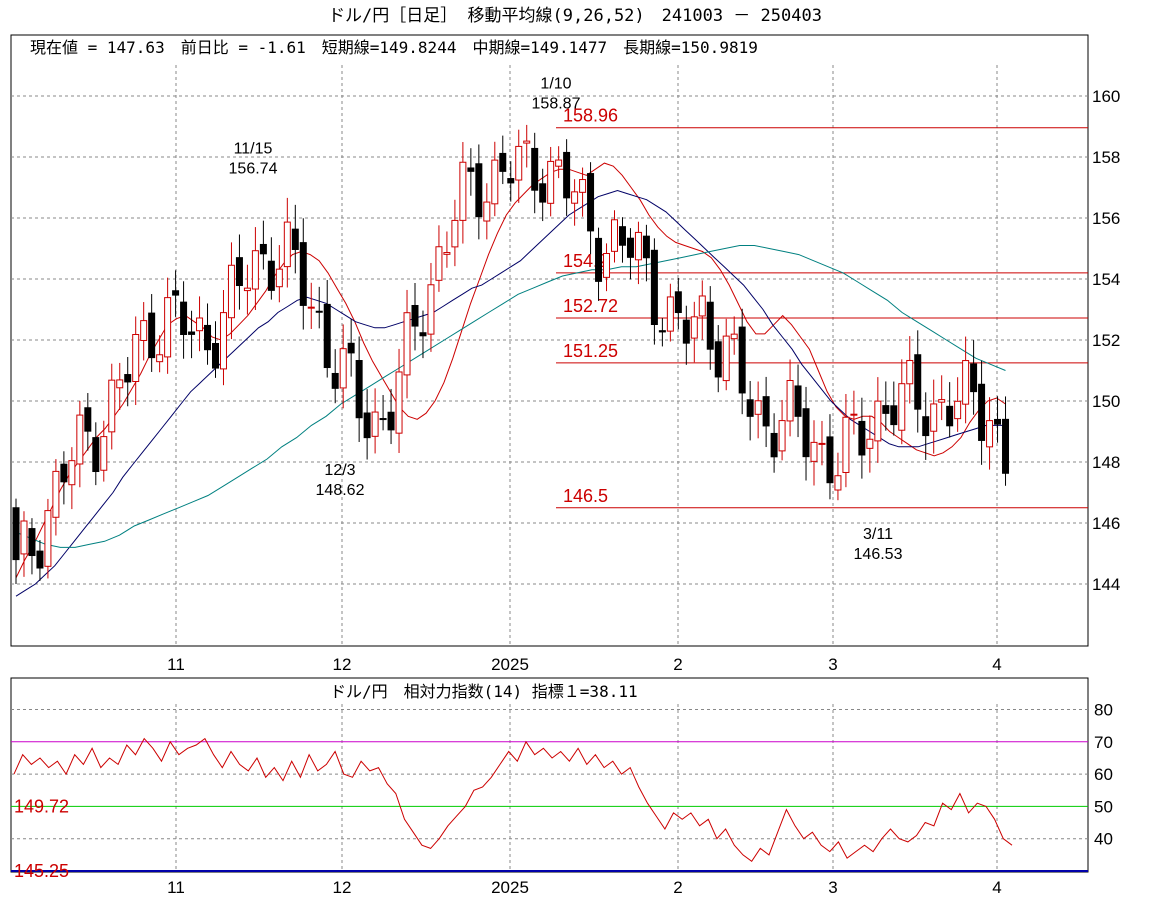 The width and height of the screenshot is (1171, 902). What do you see at coordinates (1103, 710) in the screenshot?
I see `rsi-y-tick-label: 80` at bounding box center [1103, 710].